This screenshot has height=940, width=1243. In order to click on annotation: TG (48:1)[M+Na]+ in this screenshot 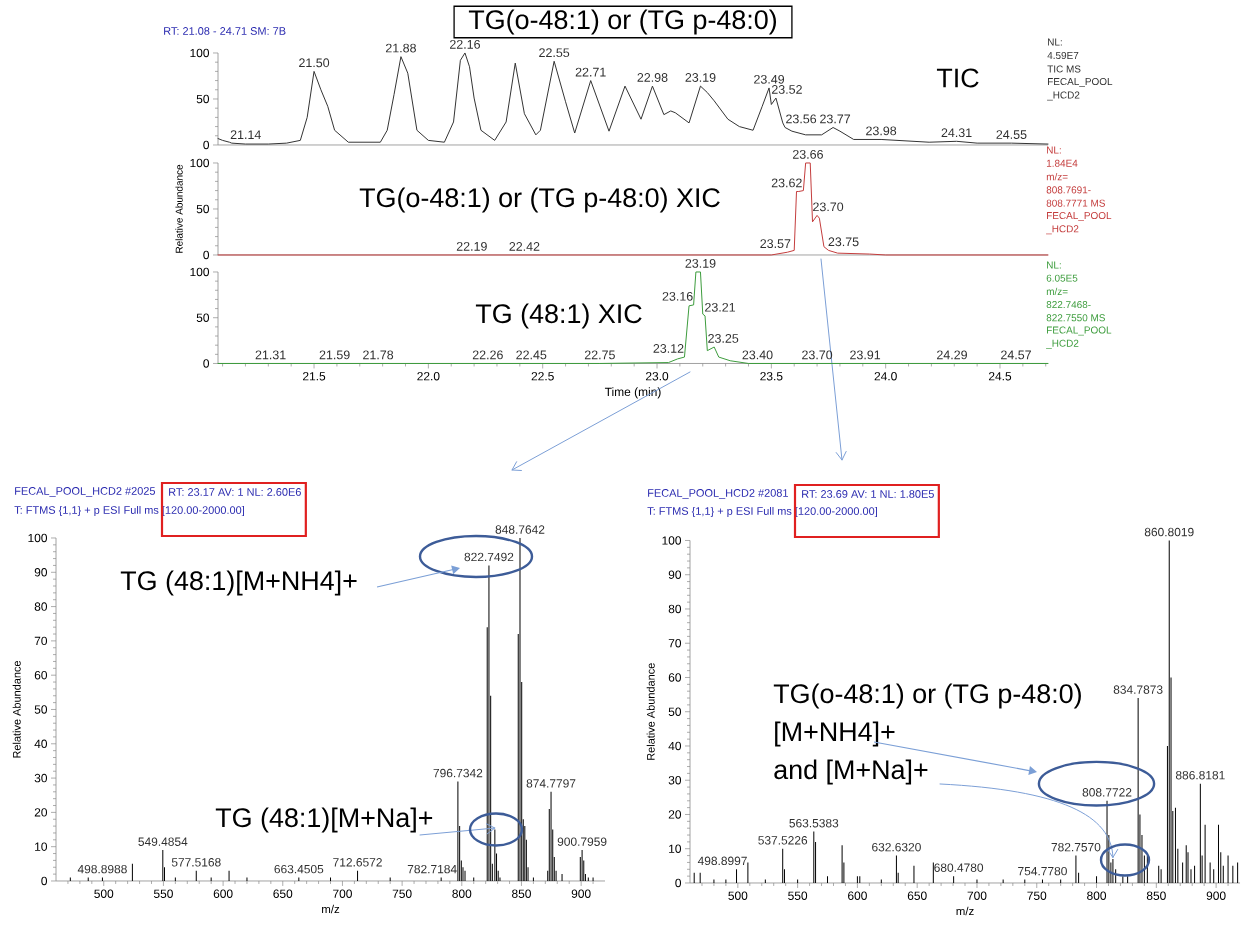, I will do `click(324, 820)`.